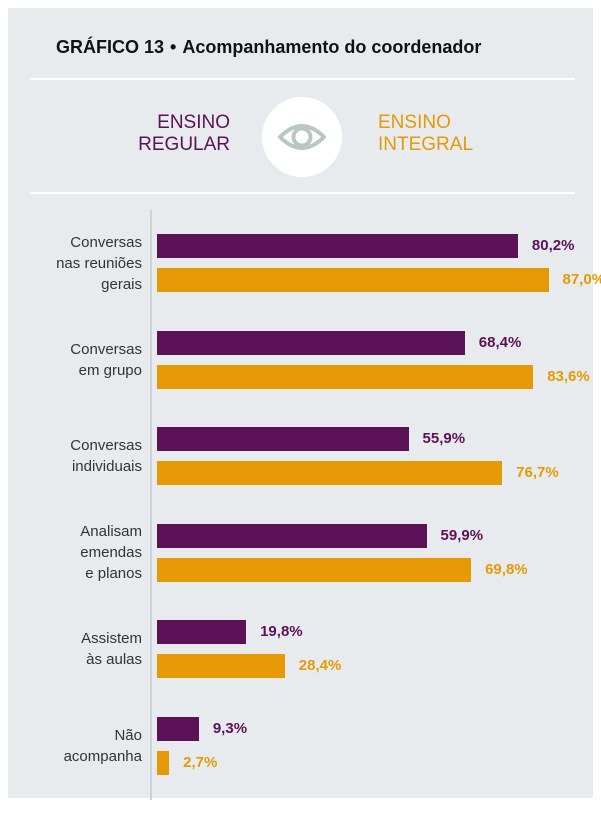  Describe the element at coordinates (506, 569) in the screenshot. I see `value-label-integral: 69,8%` at that location.